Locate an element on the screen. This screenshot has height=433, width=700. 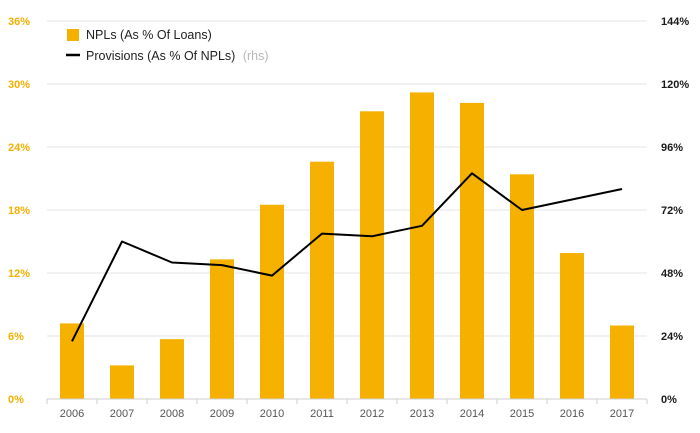
y-right-tick-label: 72% is located at coordinates (672, 211).